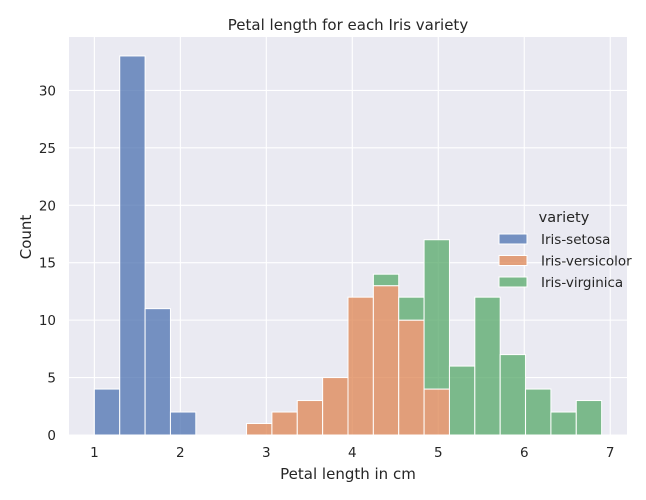  I want to click on y-tick-label: 10, so click(47, 321).